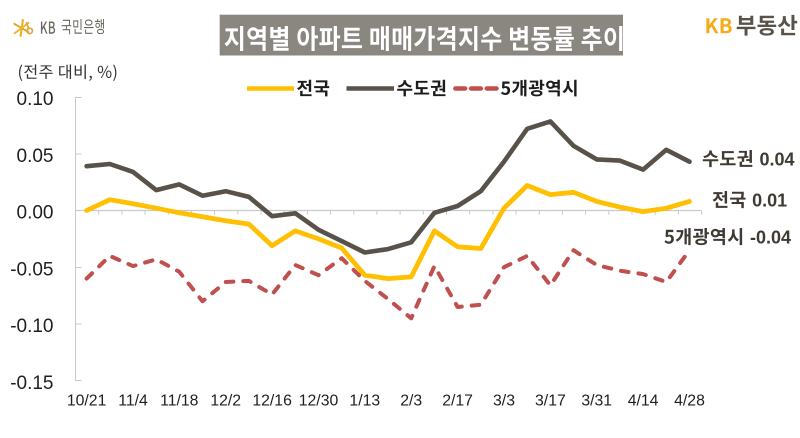  What do you see at coordinates (643, 400) in the screenshot?
I see `svg-text: 4/14` at bounding box center [643, 400].